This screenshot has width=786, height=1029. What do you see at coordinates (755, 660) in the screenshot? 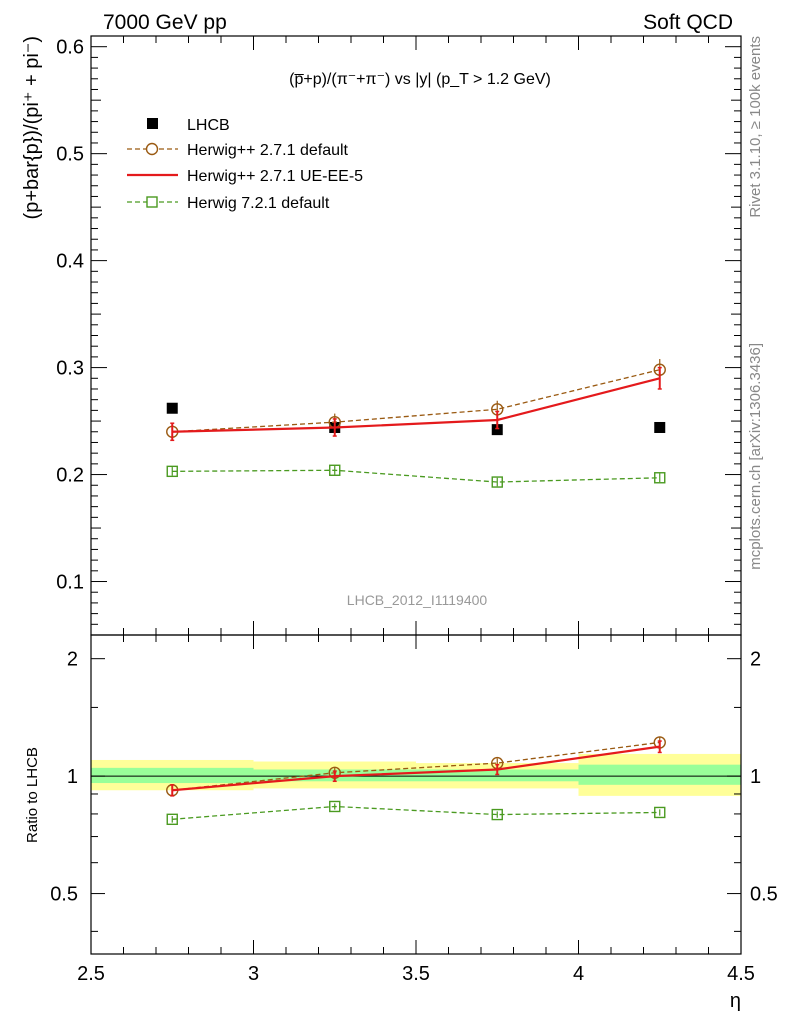
I see `ratio-tick-label-right: 2` at bounding box center [755, 660].